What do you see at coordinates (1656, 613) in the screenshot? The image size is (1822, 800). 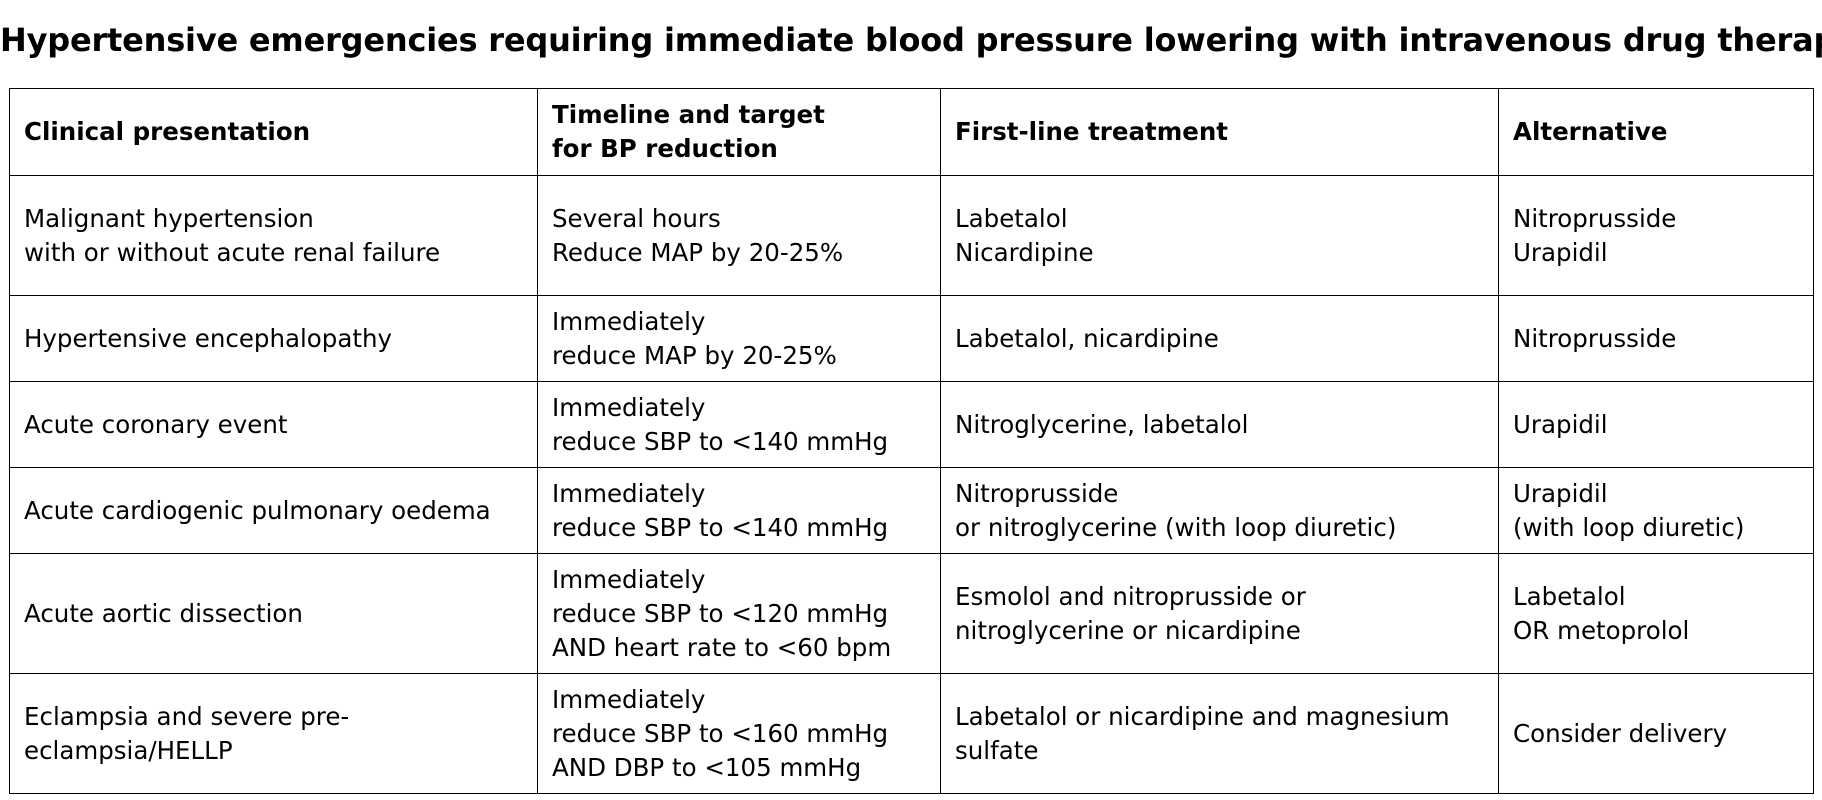 I see `cell-alternative: Labetalol OR metoprolol` at bounding box center [1656, 613].